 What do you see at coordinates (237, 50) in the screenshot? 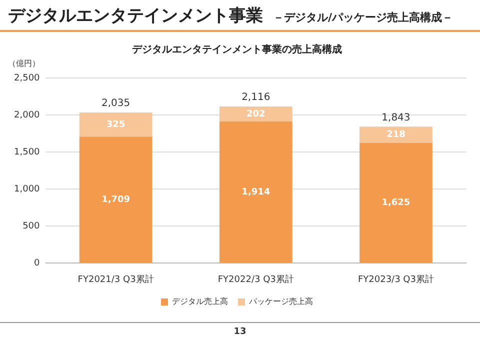
I see `chart-title: デジタルエンタテインメント事業の売上高構成` at bounding box center [237, 50].